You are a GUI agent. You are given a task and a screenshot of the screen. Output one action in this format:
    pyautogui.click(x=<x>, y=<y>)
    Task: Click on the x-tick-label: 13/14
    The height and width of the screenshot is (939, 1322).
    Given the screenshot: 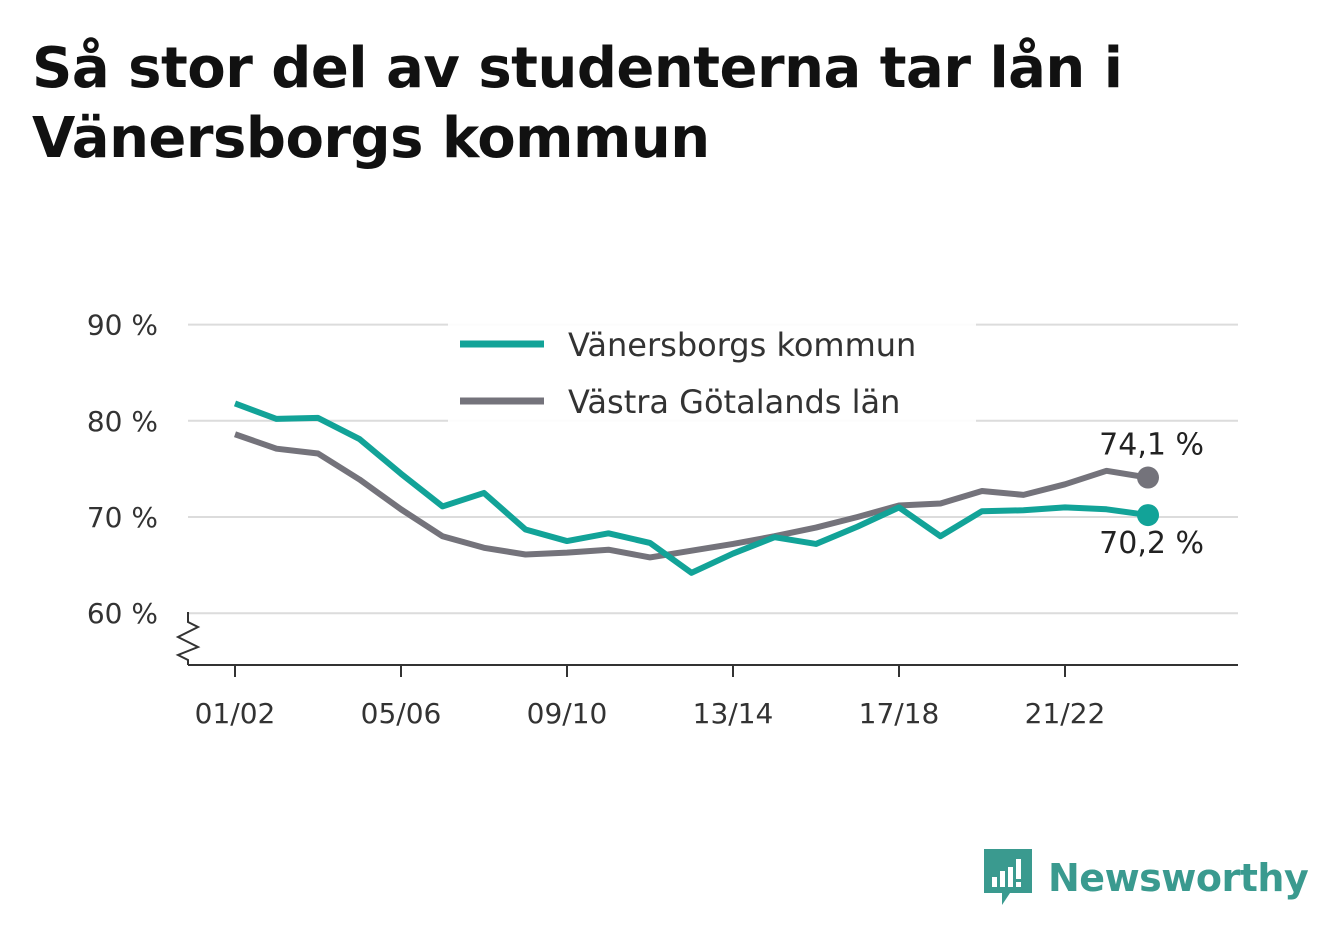 What is the action you would take?
    pyautogui.click(x=733, y=713)
    